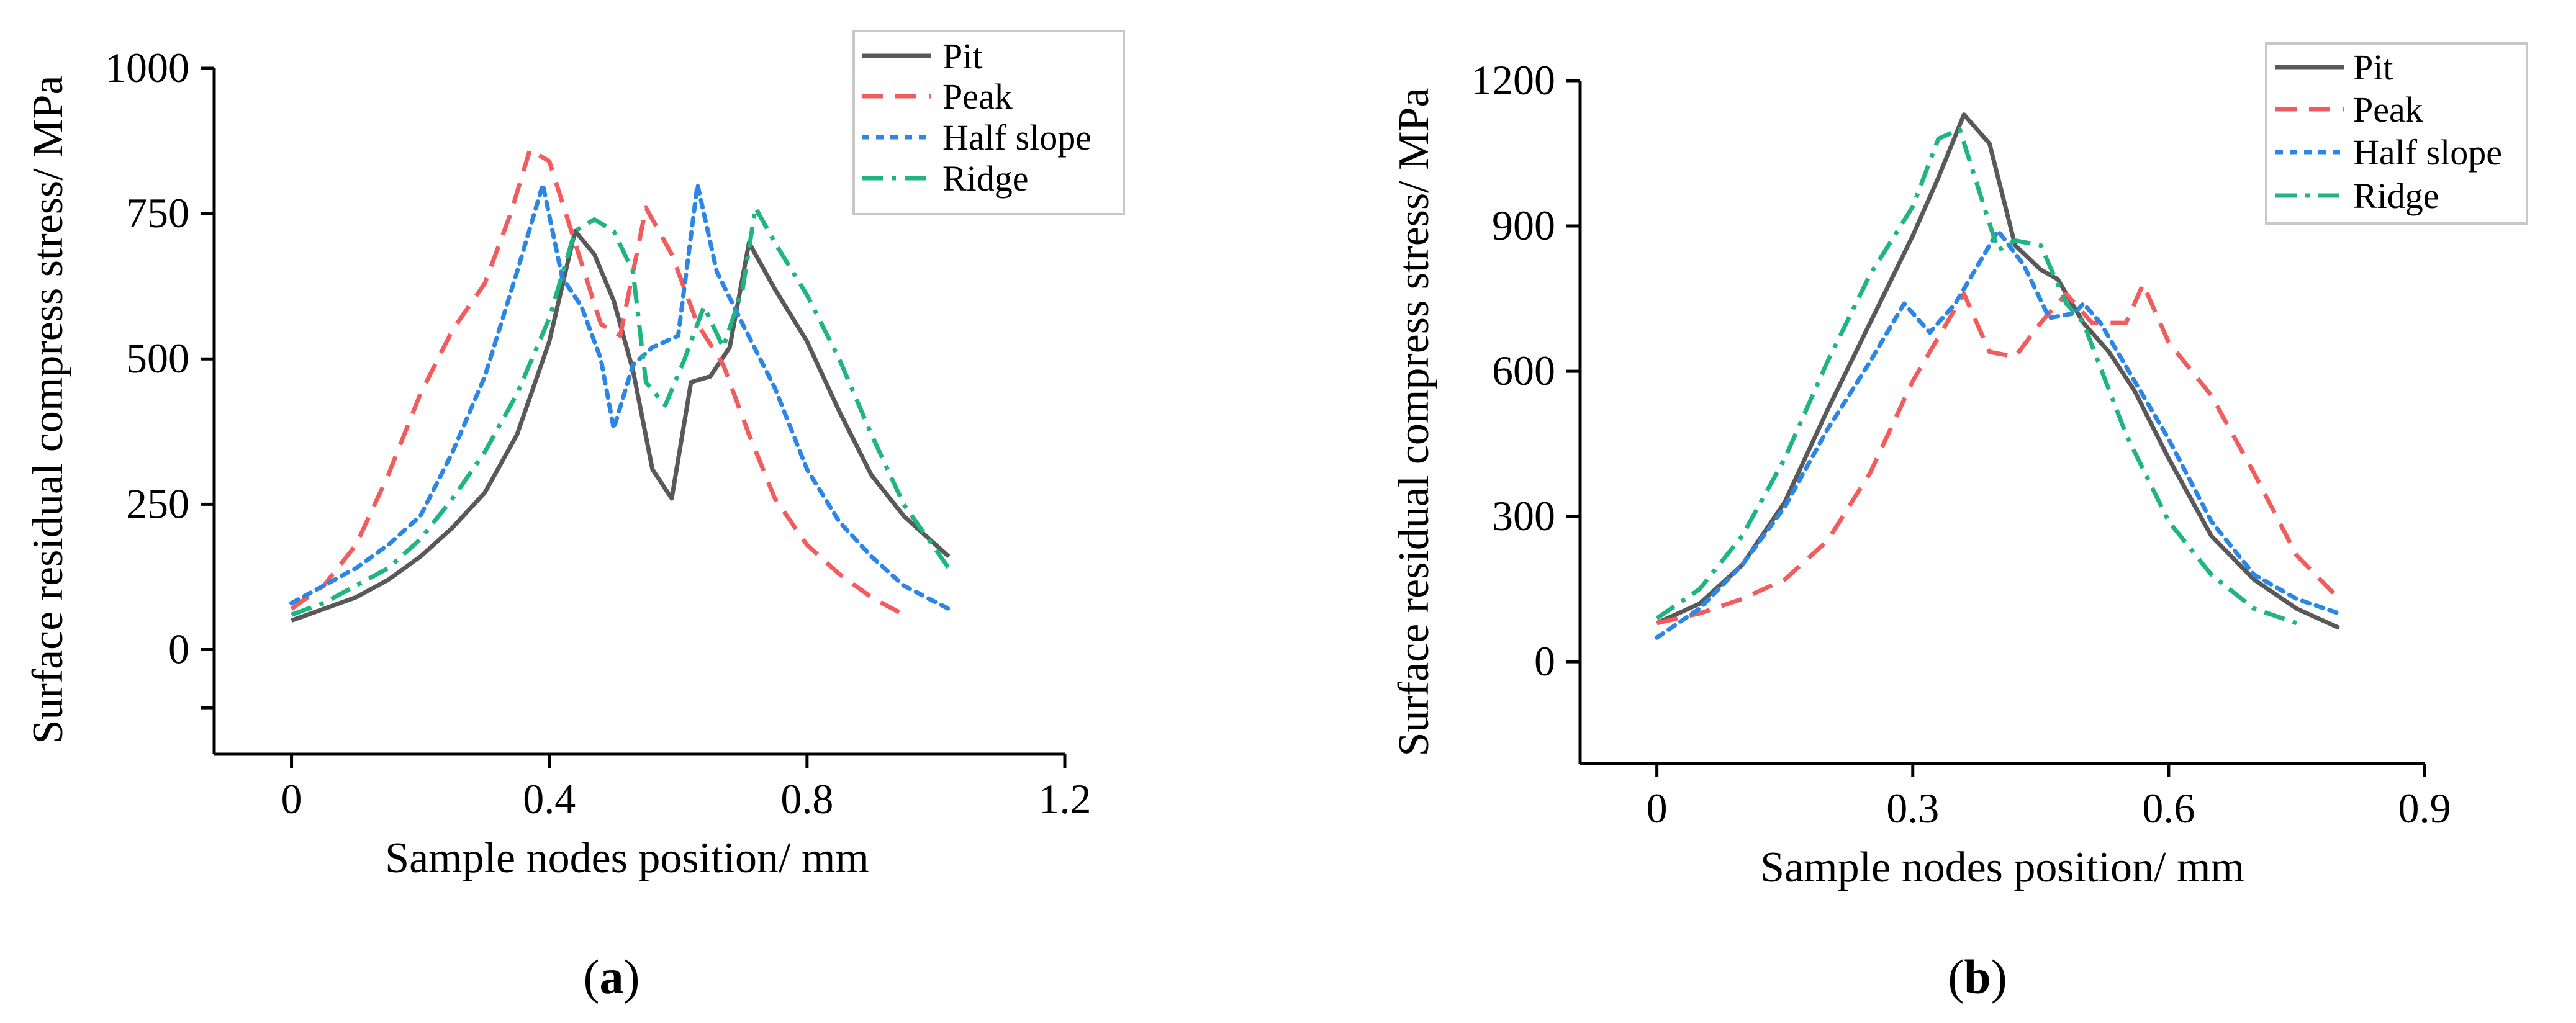  Describe the element at coordinates (2168, 808) in the screenshot. I see `x-tick-label: 0.6` at that location.